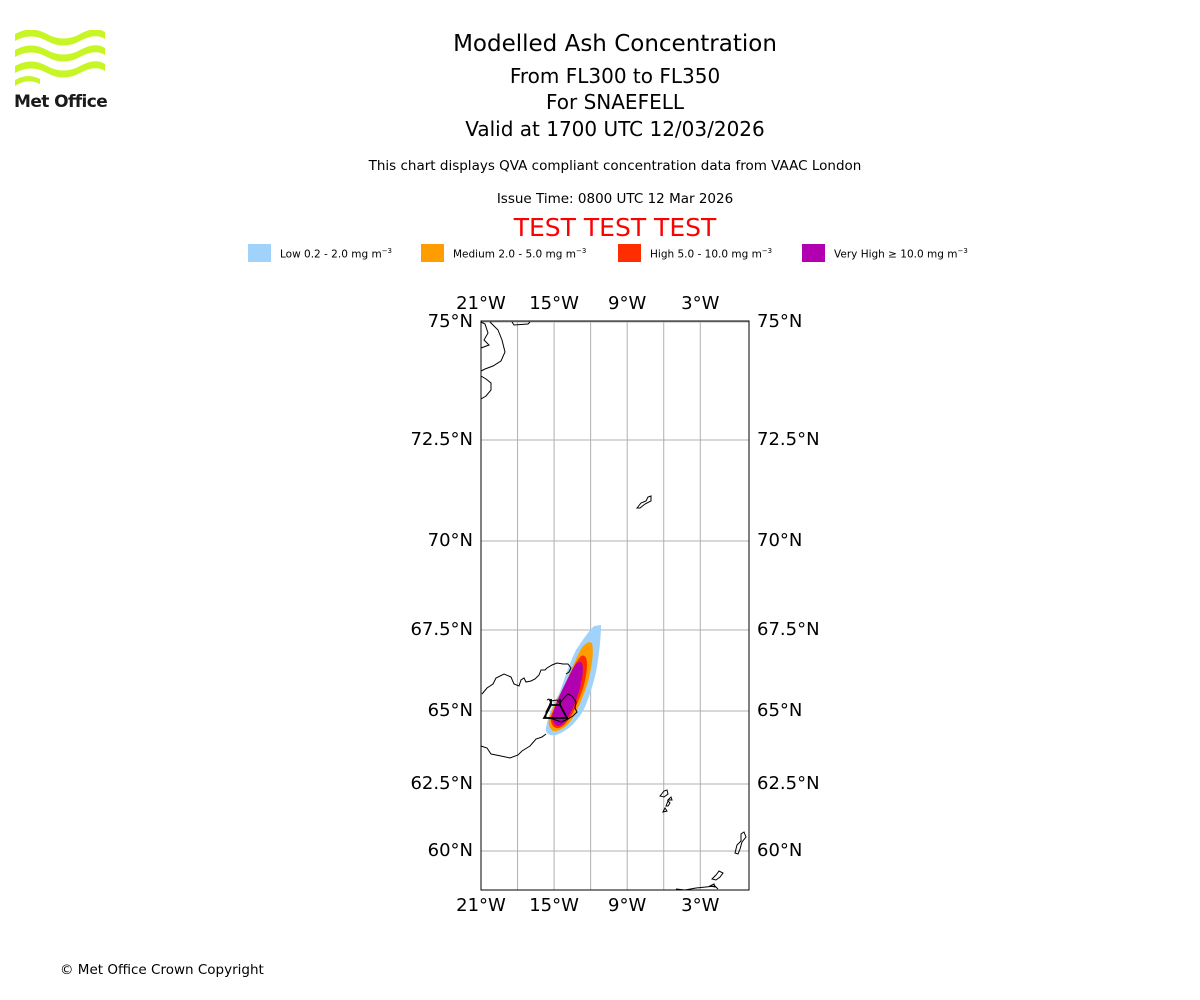 Image resolution: width=1200 pixels, height=1000 pixels. I want to click on longitude-label-top: 15°W, so click(554, 303).